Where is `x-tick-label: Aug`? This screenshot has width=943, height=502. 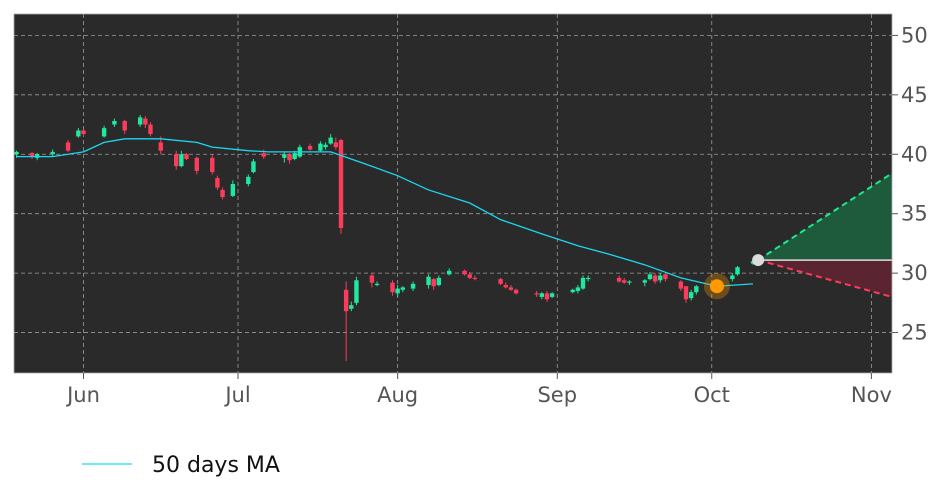
x-tick-label: Aug is located at coordinates (397, 395).